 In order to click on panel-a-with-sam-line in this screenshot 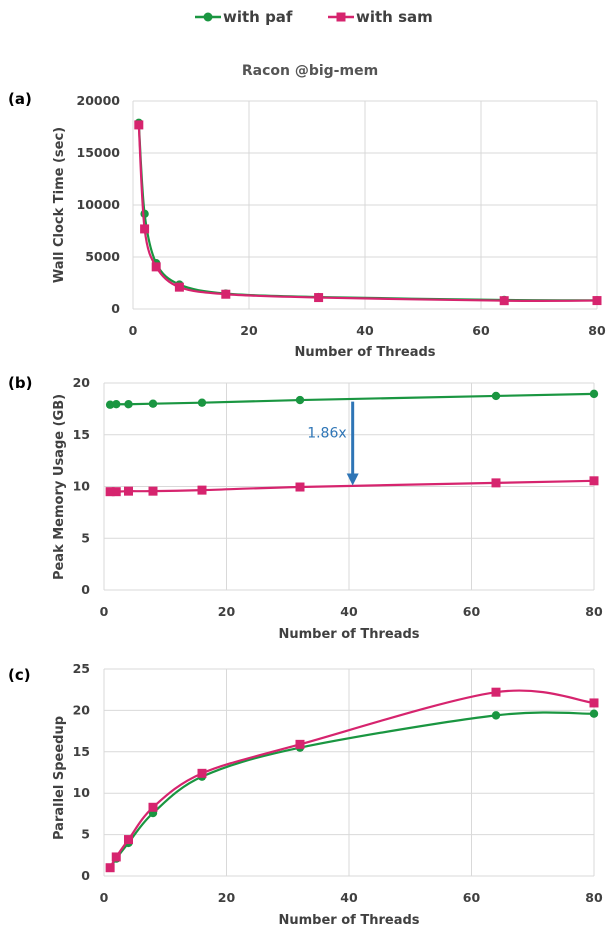, I will do `click(367, 213)`.